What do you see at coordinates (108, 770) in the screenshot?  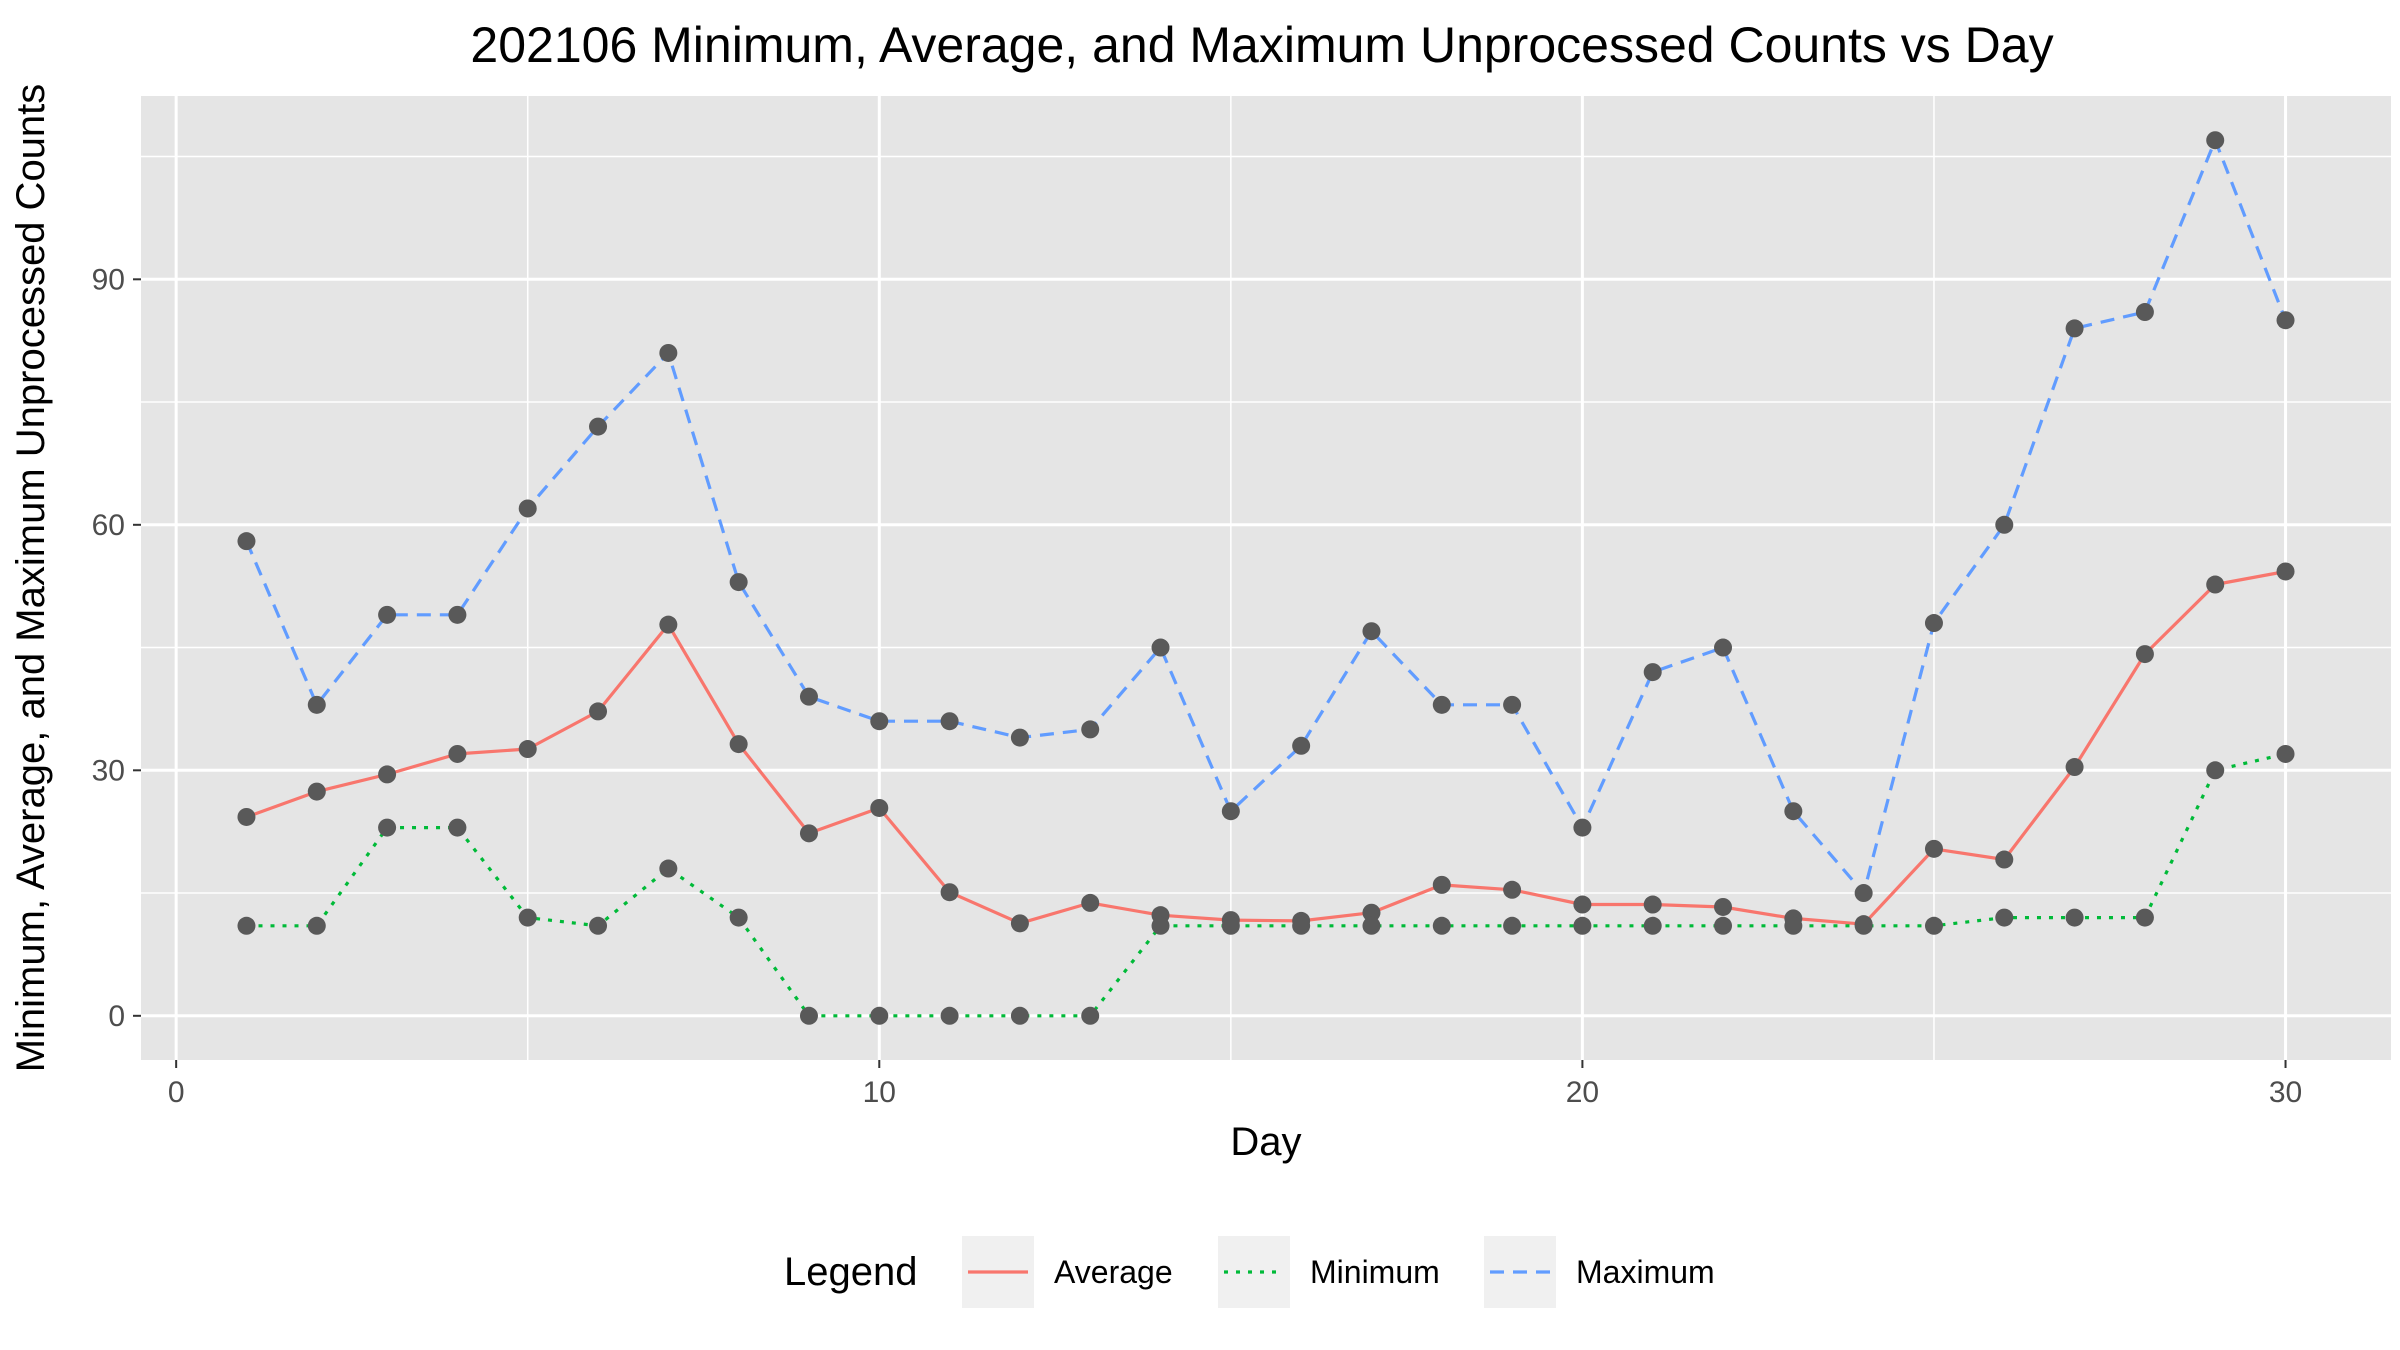 I see `y-tick-label: 30` at bounding box center [108, 770].